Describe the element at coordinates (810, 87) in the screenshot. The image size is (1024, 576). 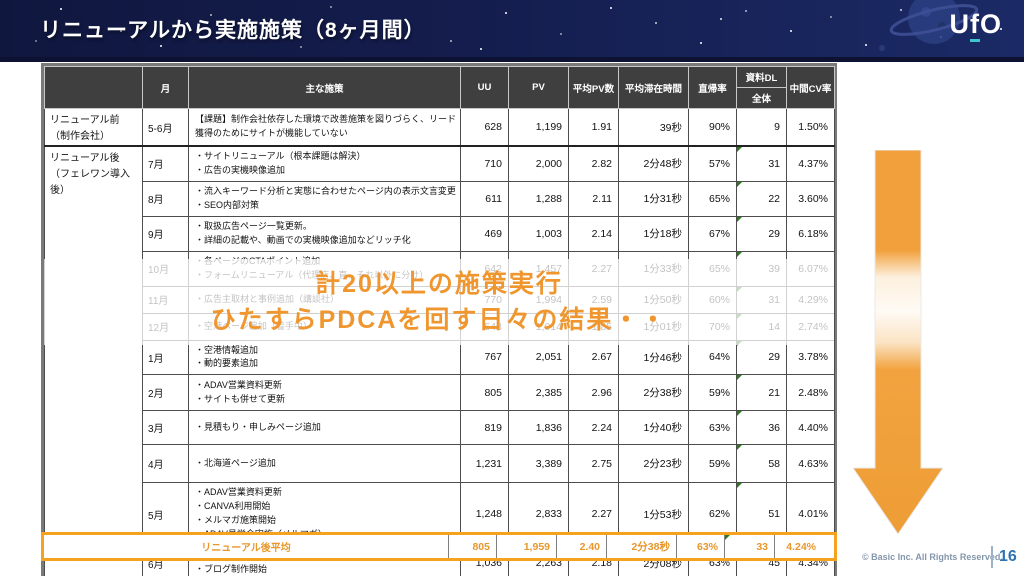
I see `header-cv-rate: 中間CV率` at that location.